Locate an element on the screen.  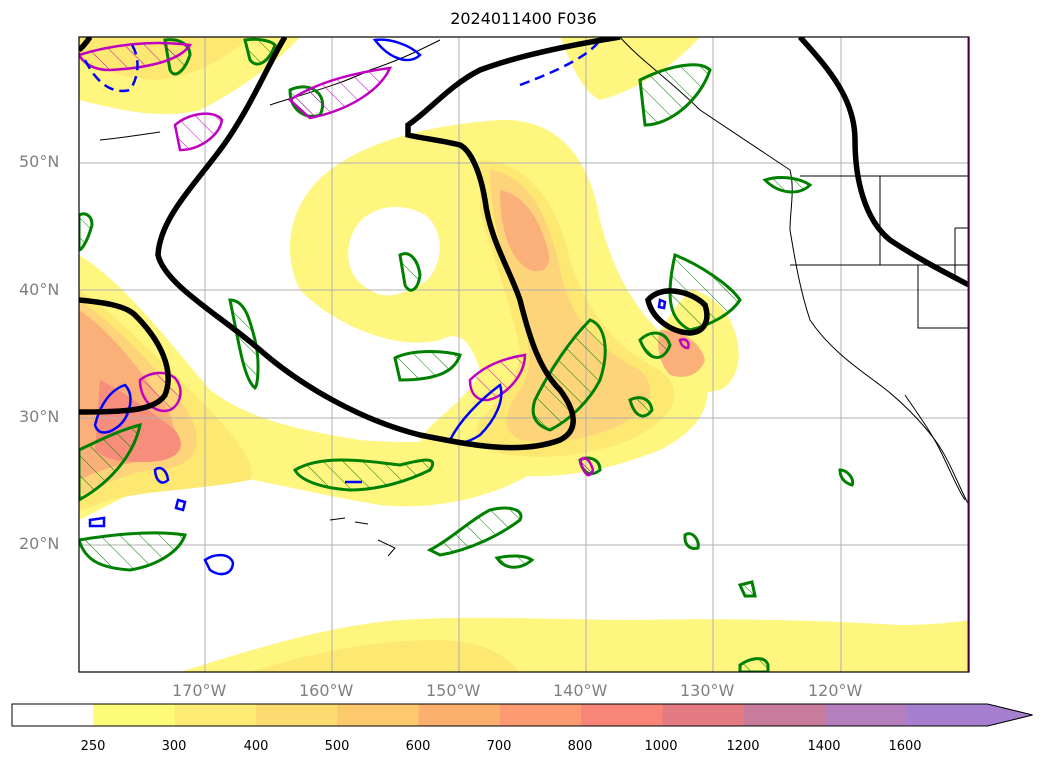
black-north-west is located at coordinates (86, 45).